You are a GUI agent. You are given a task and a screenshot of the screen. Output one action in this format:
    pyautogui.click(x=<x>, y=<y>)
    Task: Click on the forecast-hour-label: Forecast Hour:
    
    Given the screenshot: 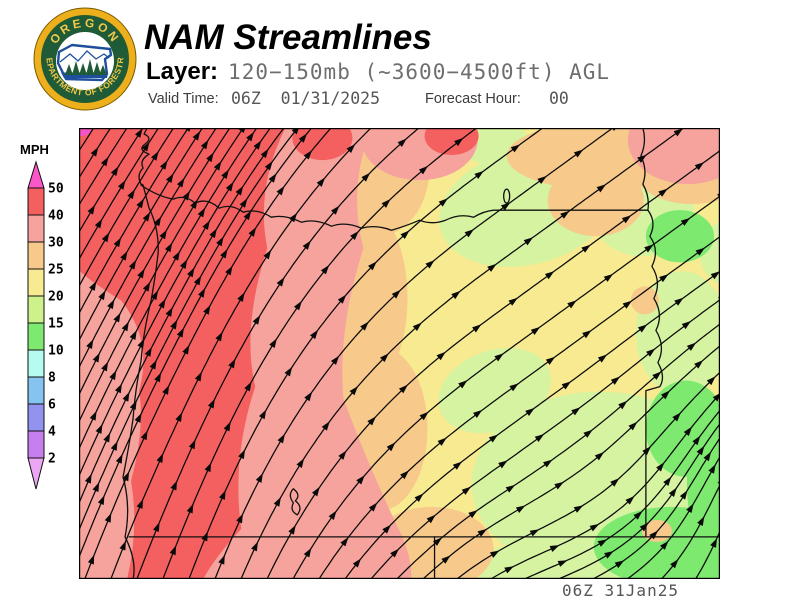 What is the action you would take?
    pyautogui.click(x=473, y=99)
    